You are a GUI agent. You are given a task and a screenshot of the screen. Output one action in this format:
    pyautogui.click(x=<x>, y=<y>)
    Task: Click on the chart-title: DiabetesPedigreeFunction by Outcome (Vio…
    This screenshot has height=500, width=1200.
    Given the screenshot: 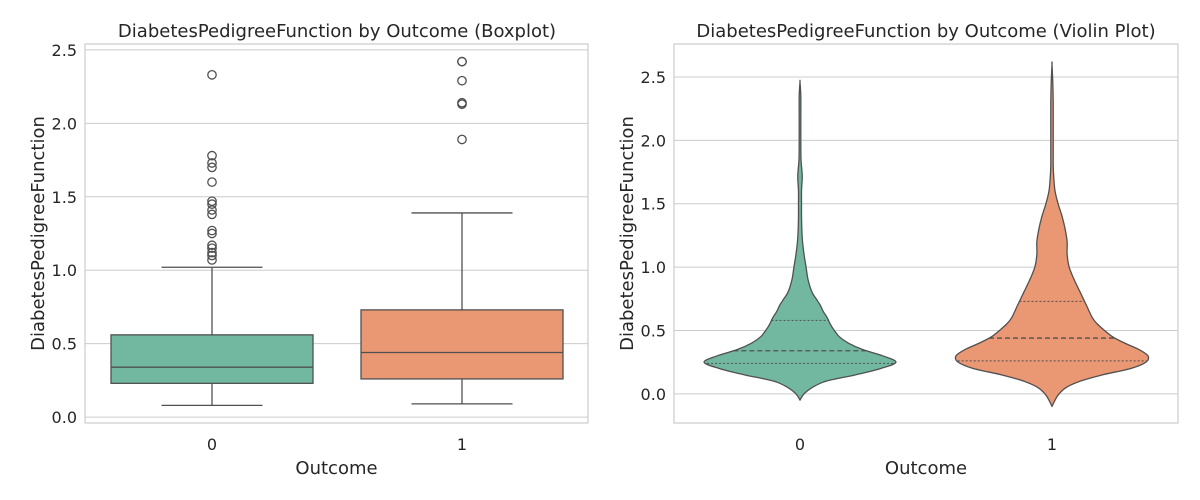 What is the action you would take?
    pyautogui.click(x=925, y=31)
    